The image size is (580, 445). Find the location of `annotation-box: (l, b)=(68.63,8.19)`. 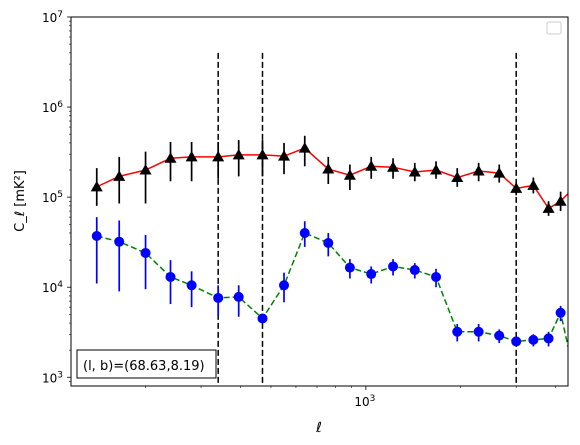

annotation-box: (l, b)=(68.63,8.19) is located at coordinates (146, 364).